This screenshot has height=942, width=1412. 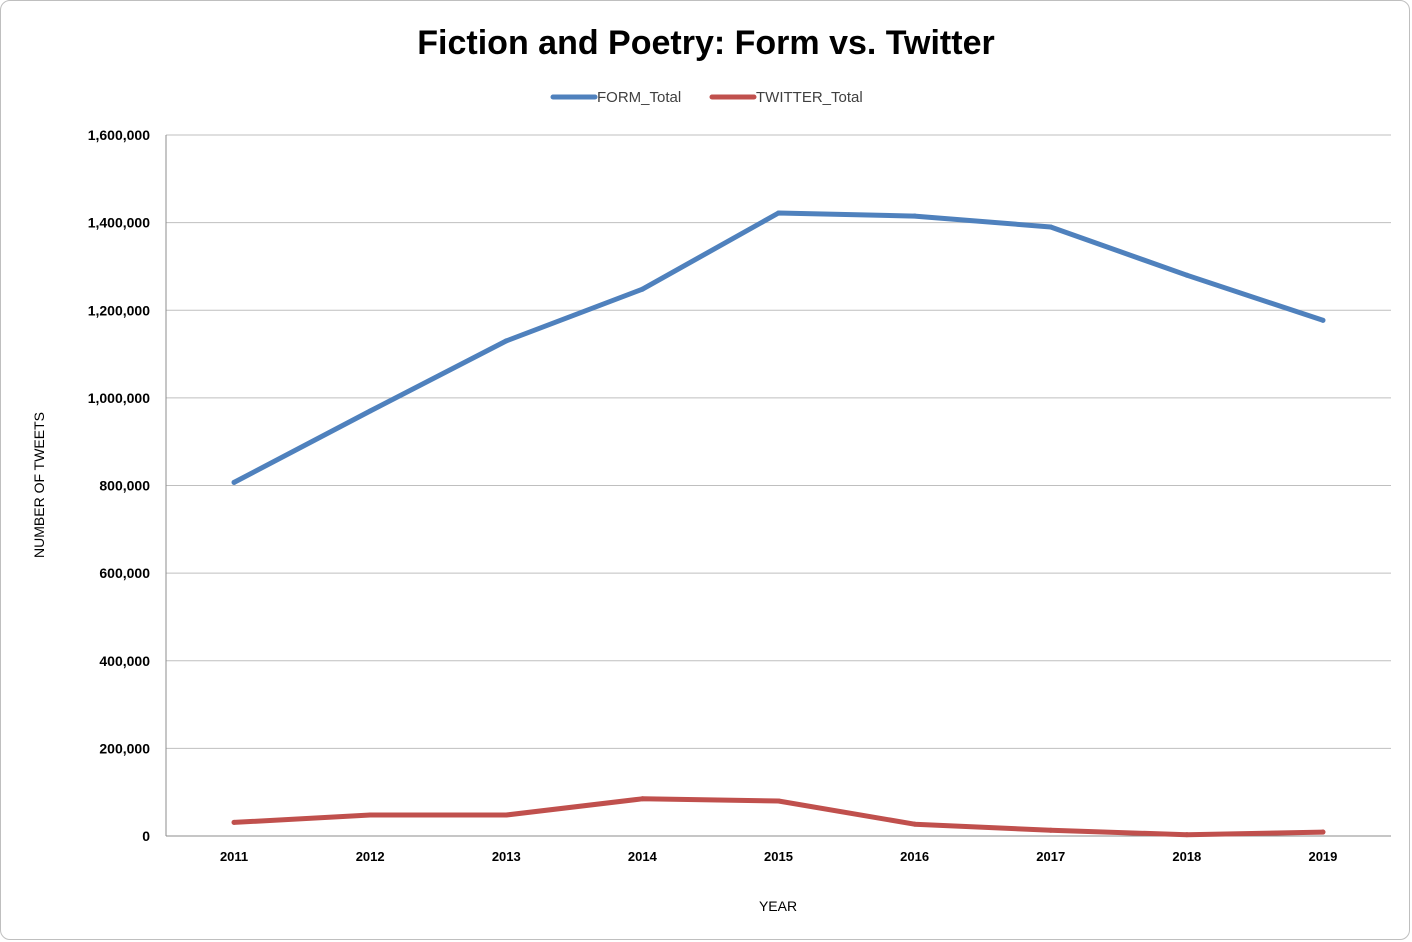 What do you see at coordinates (119, 135) in the screenshot?
I see `y-tick-label: 1,600,000` at bounding box center [119, 135].